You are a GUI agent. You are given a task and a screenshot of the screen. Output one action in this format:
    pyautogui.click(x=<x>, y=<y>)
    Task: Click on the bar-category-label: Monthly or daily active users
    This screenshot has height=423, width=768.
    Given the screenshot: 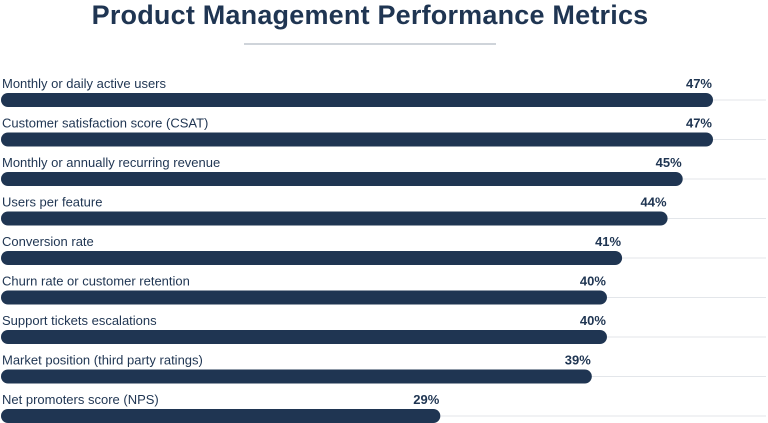 What is the action you would take?
    pyautogui.click(x=84, y=83)
    